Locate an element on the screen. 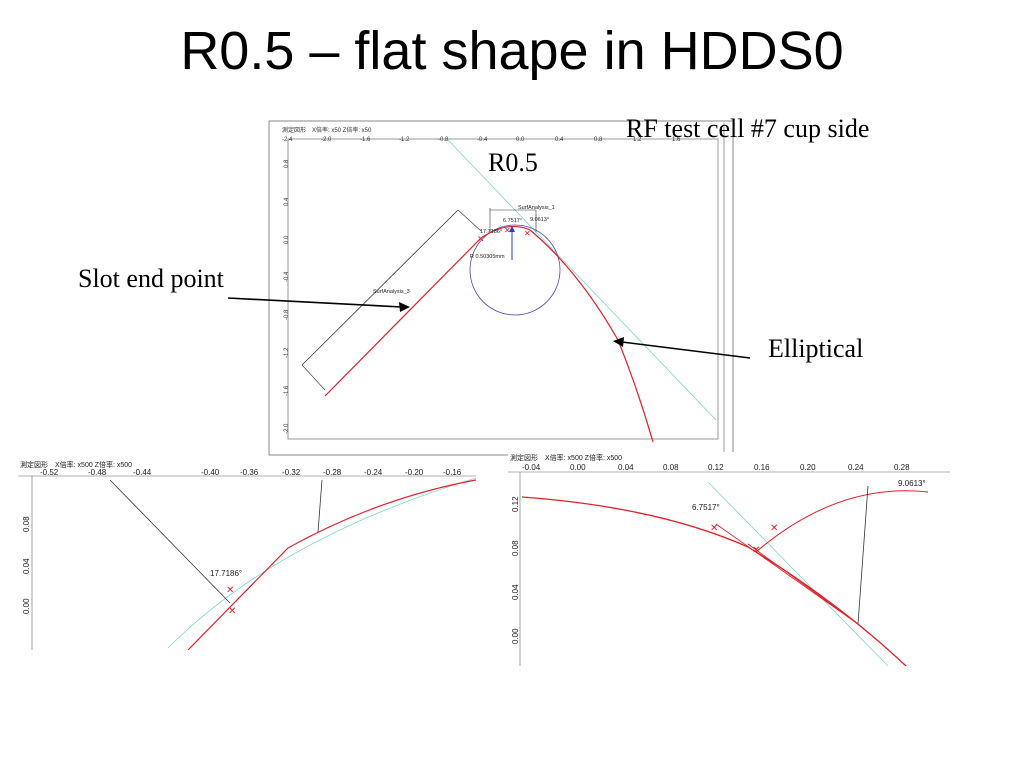 This screenshot has height=768, width=1024. x-tick: 0.20 is located at coordinates (808, 467).